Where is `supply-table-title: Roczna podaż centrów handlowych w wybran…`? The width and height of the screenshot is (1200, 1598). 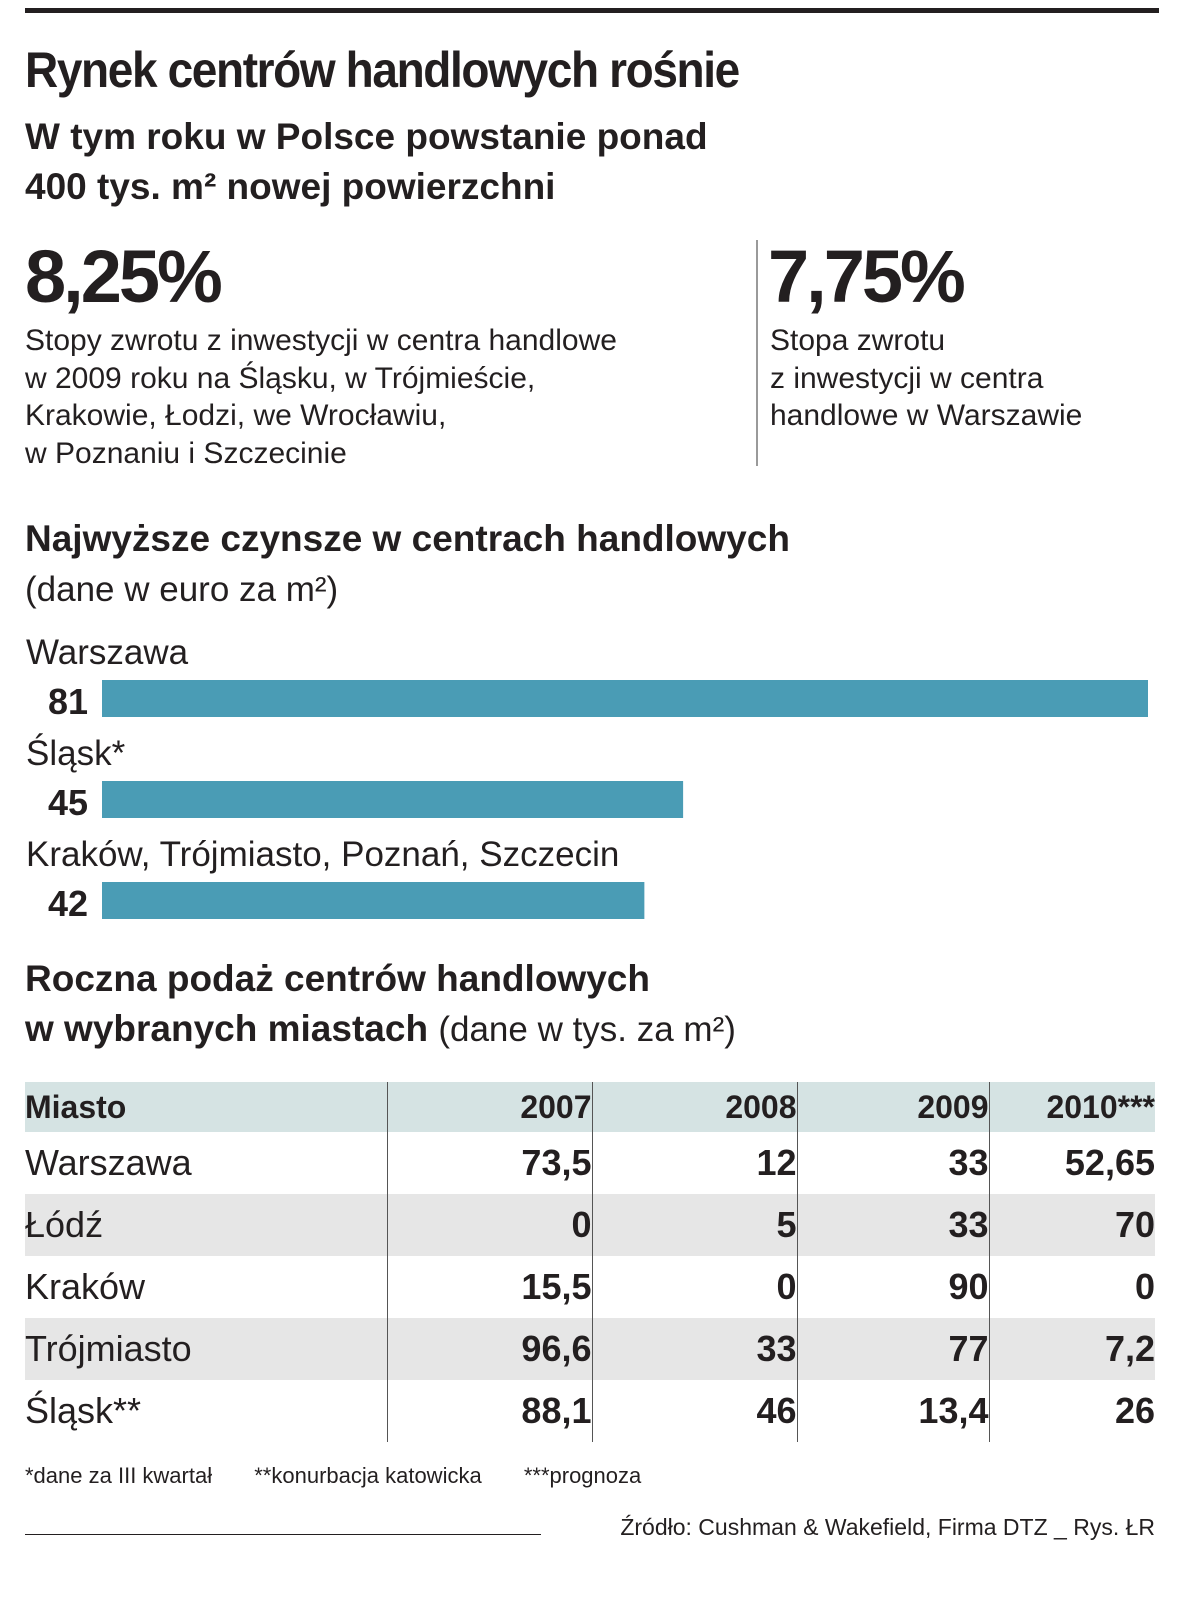
supply-table-title: Roczna podaż centrów handlowych w wybran… is located at coordinates (380, 1004).